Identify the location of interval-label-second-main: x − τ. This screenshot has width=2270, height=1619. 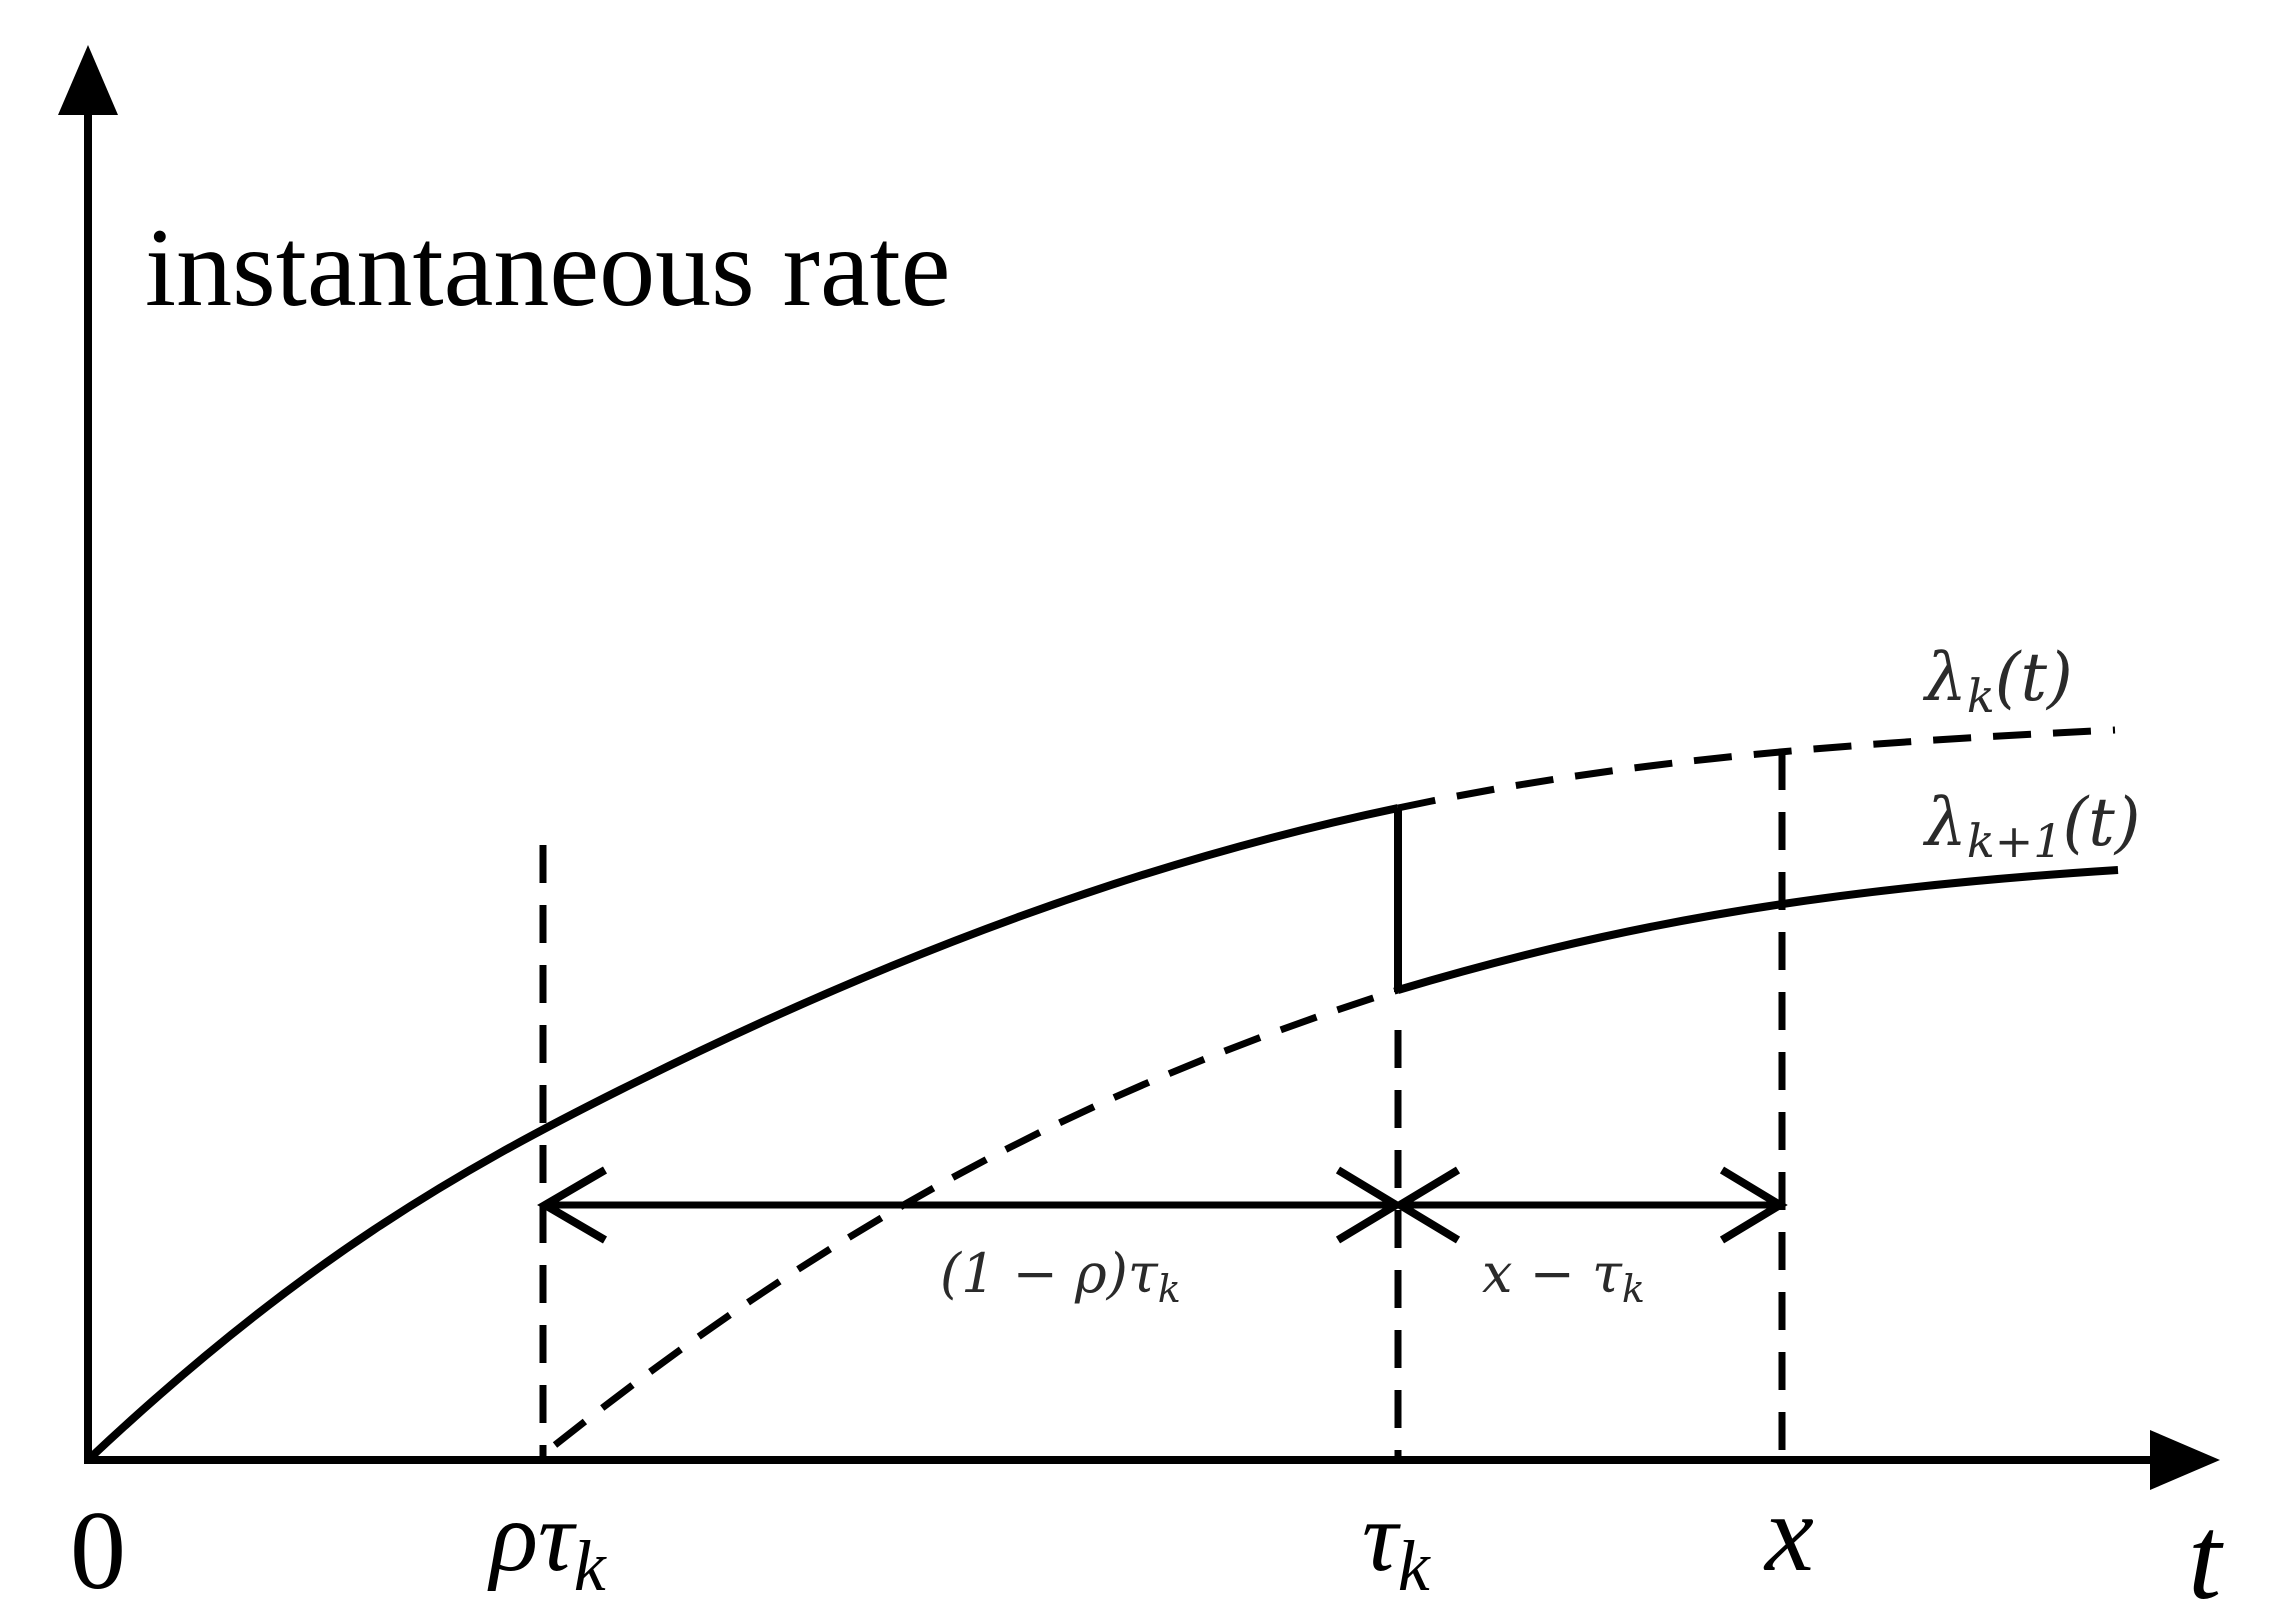
(1552, 1273).